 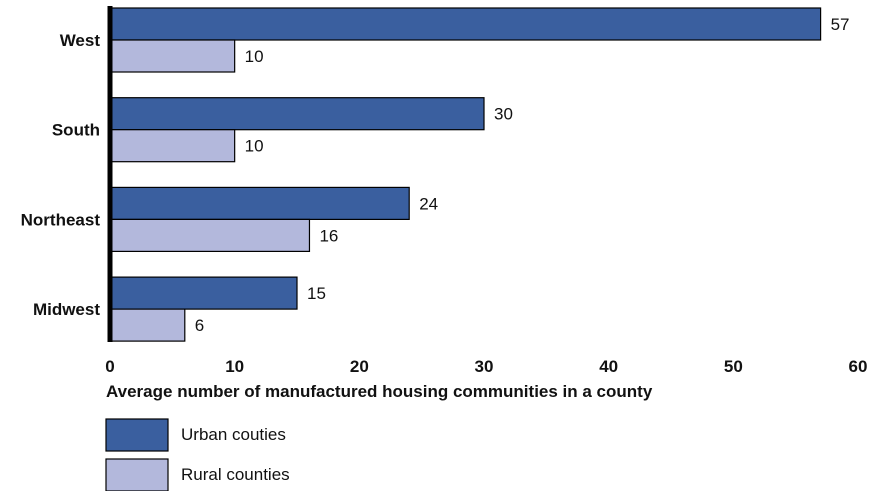 What do you see at coordinates (465, 24) in the screenshot?
I see `bar-west-urban` at bounding box center [465, 24].